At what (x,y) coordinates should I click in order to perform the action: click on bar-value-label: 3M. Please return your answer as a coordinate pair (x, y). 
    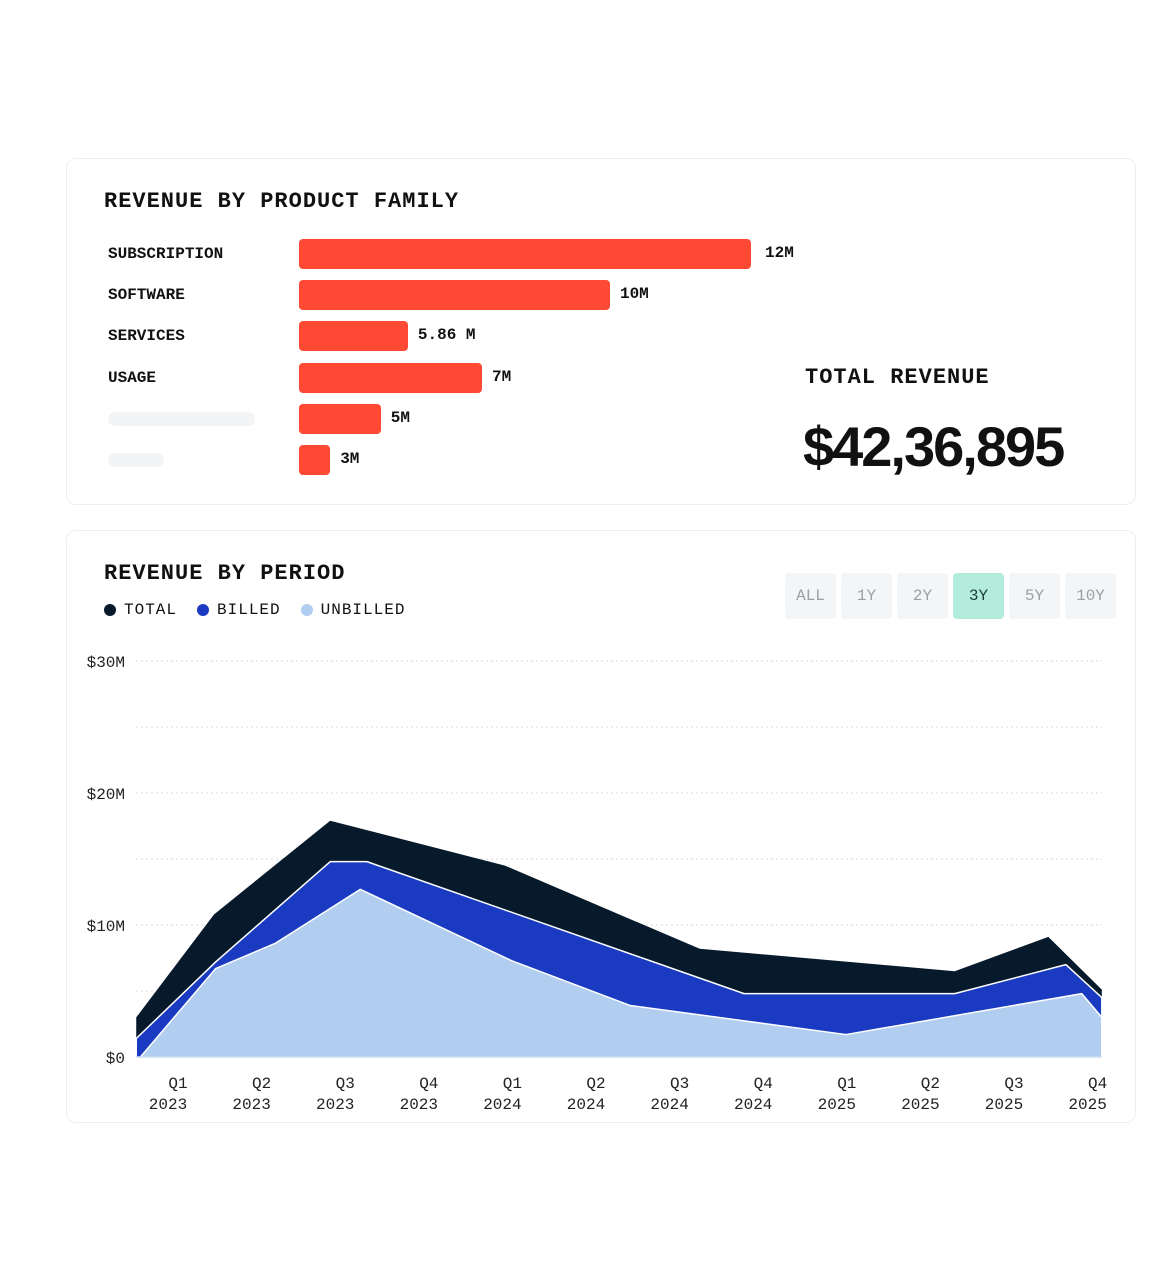
    Looking at the image, I should click on (350, 459).